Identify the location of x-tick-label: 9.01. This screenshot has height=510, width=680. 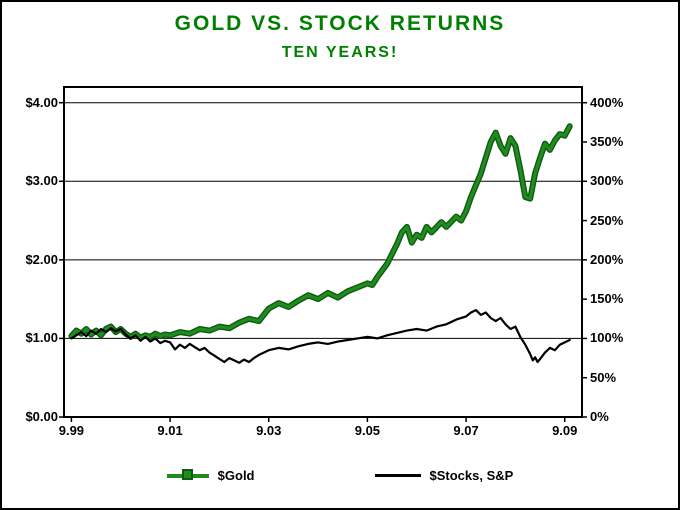
(170, 430).